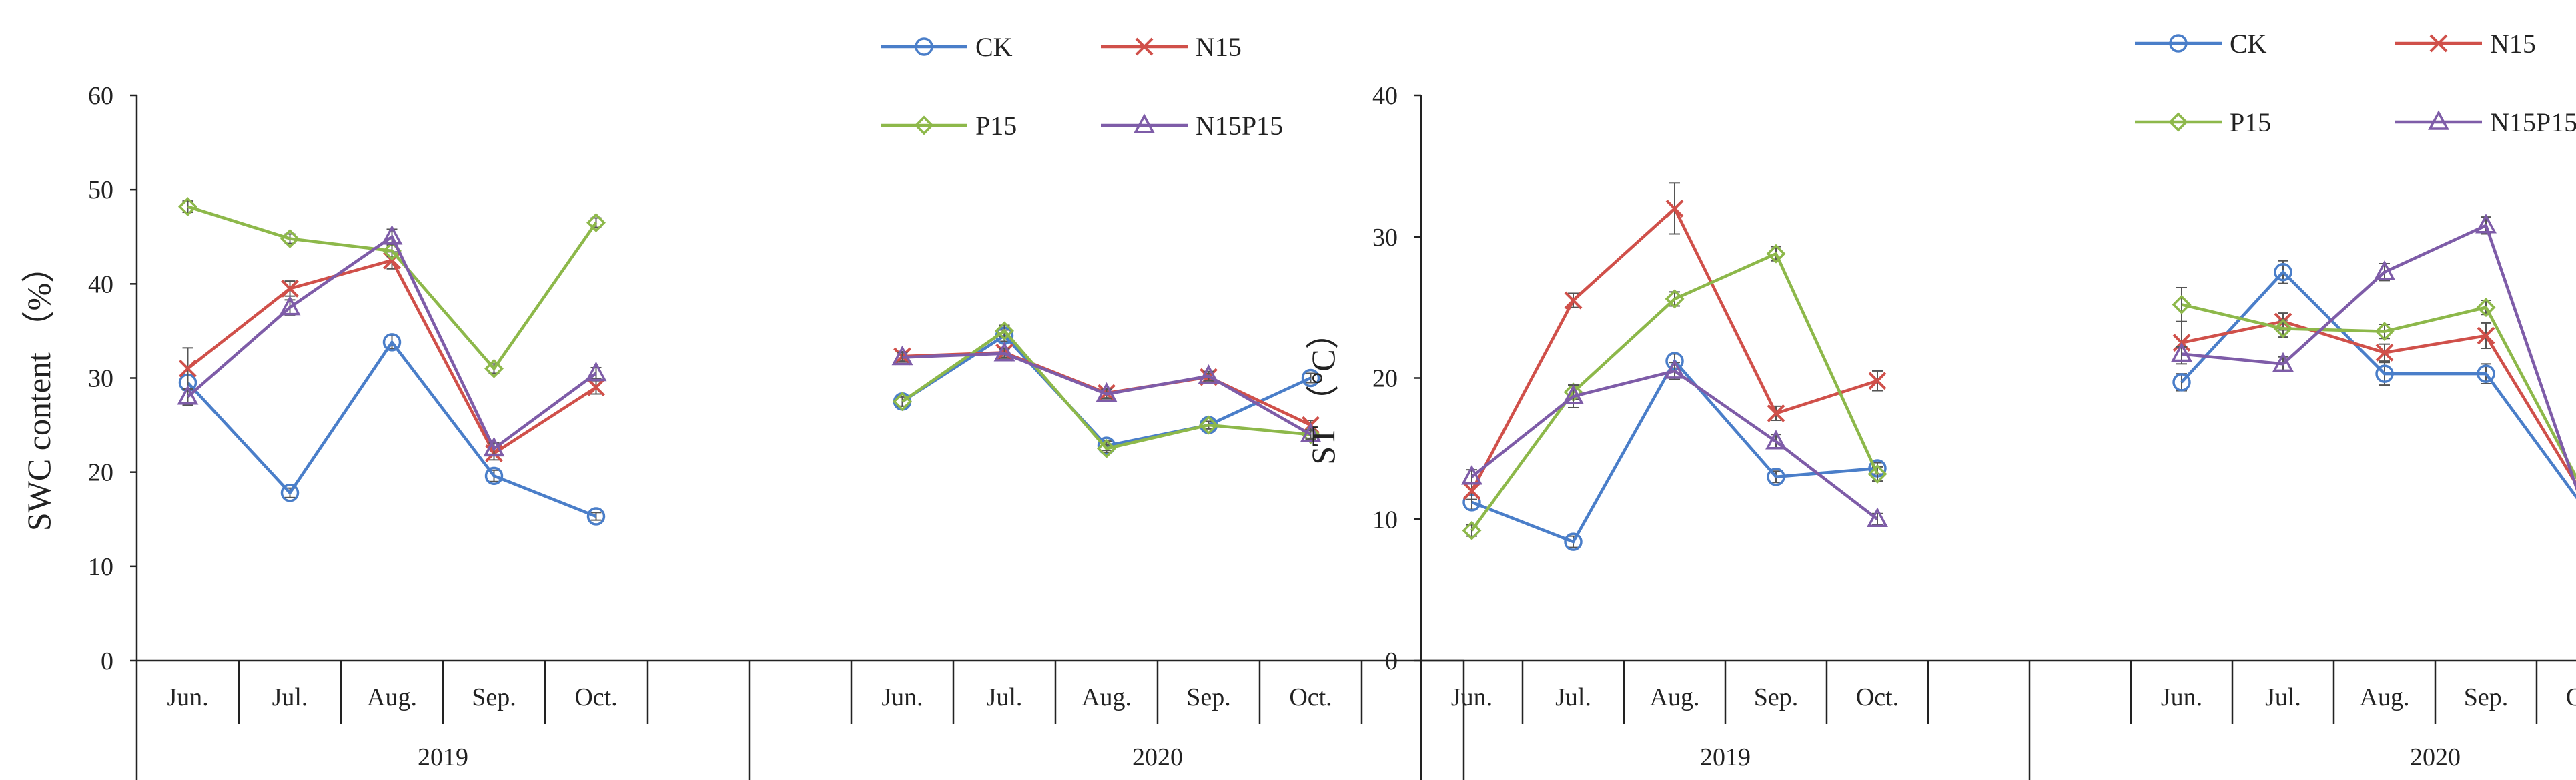  I want to click on series-n15p15, so click(749, 341).